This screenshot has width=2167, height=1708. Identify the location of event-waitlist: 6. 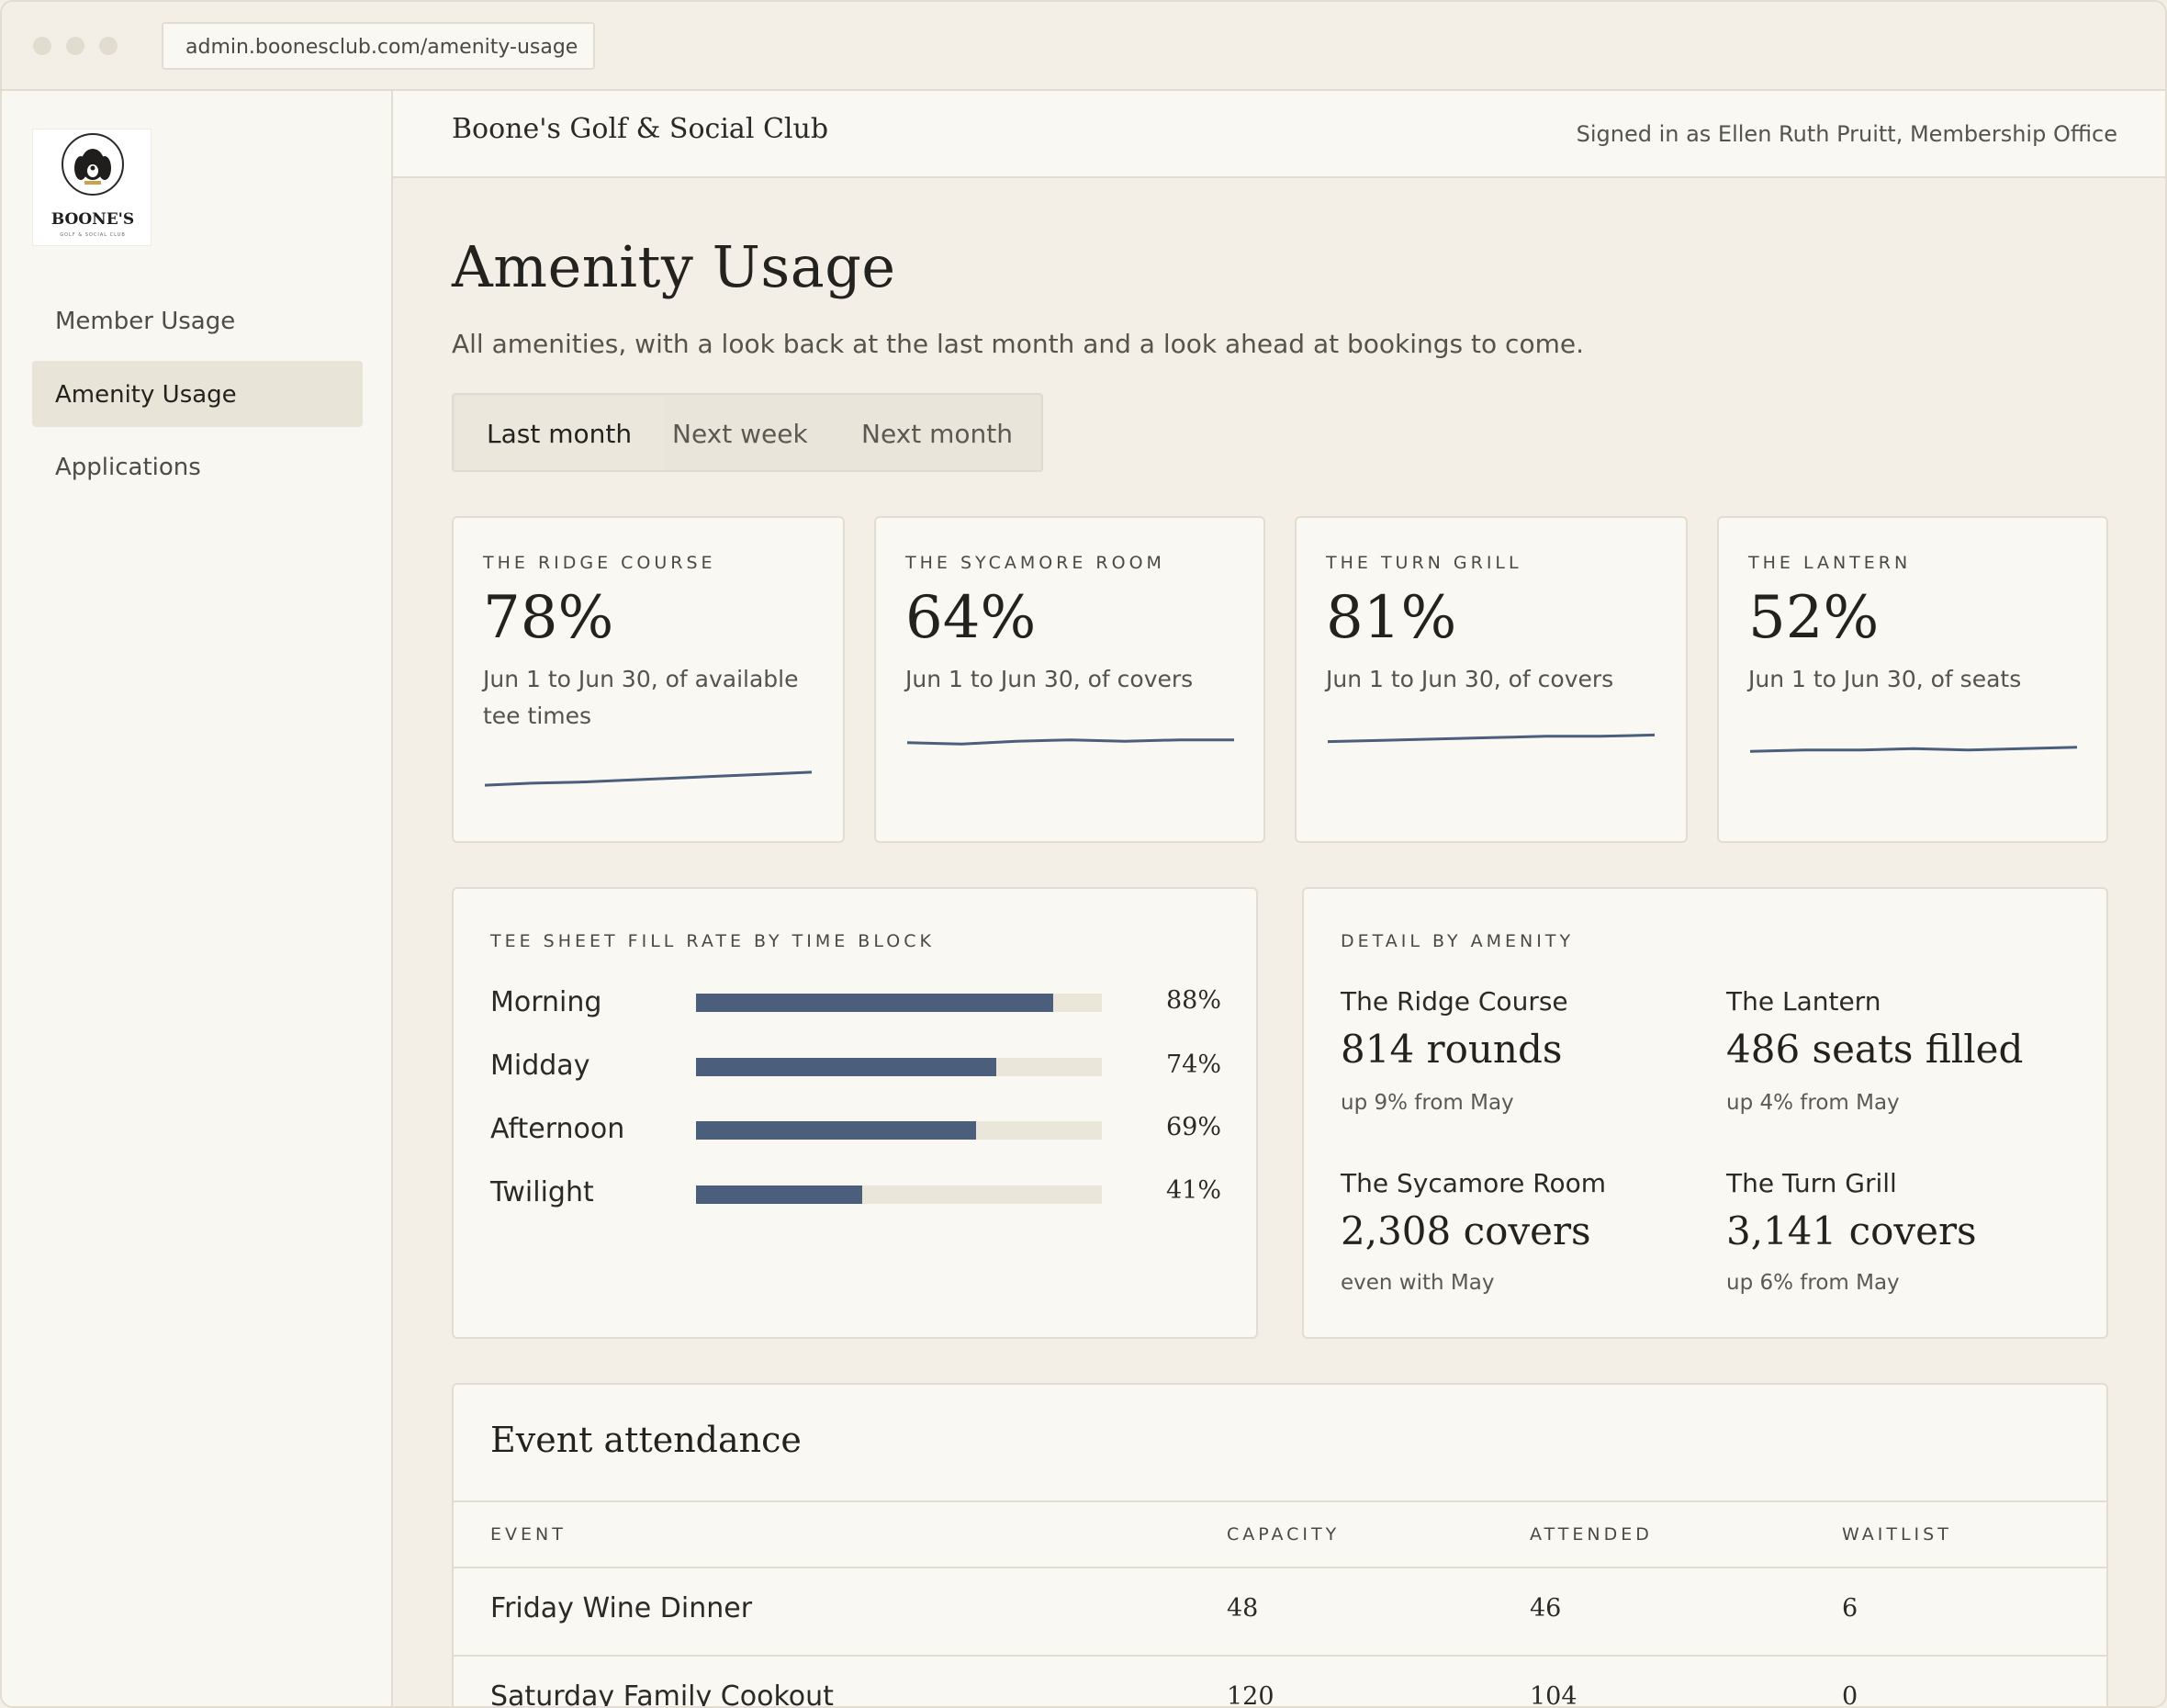
(1850, 1609).